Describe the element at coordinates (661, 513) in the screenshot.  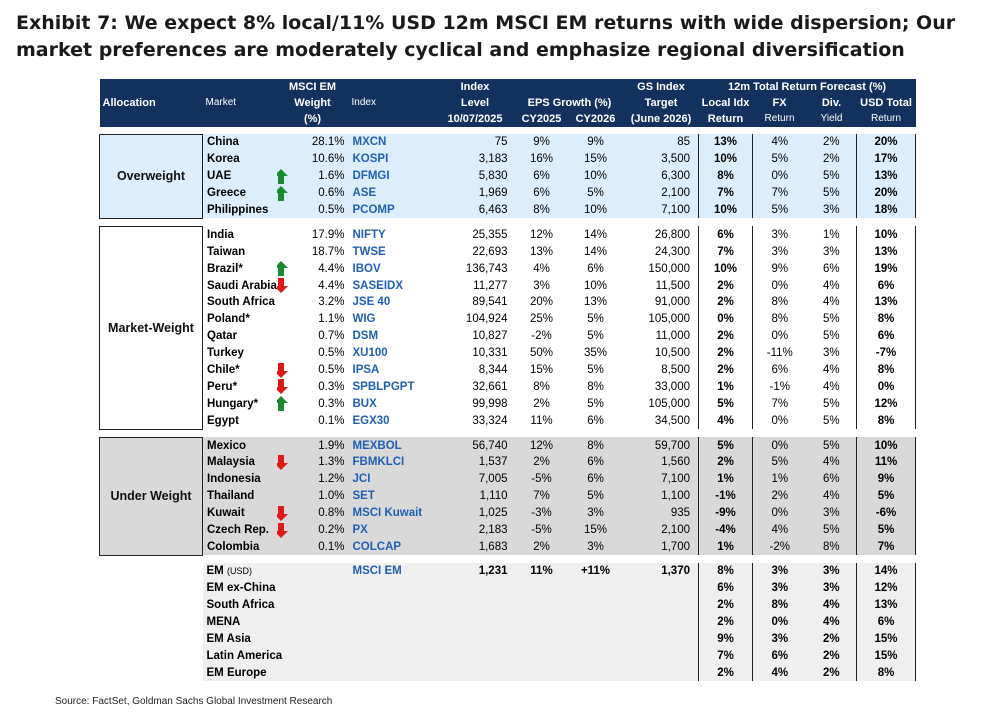
I see `gs-target: 935` at that location.